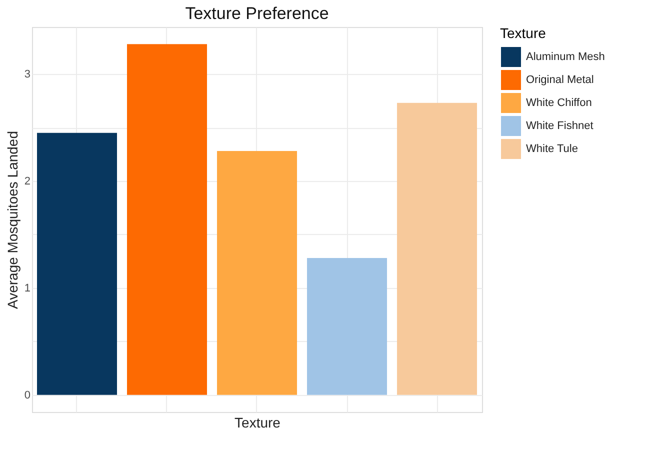 The image size is (652, 476). Describe the element at coordinates (27, 288) in the screenshot. I see `y-tick-label: 1` at that location.